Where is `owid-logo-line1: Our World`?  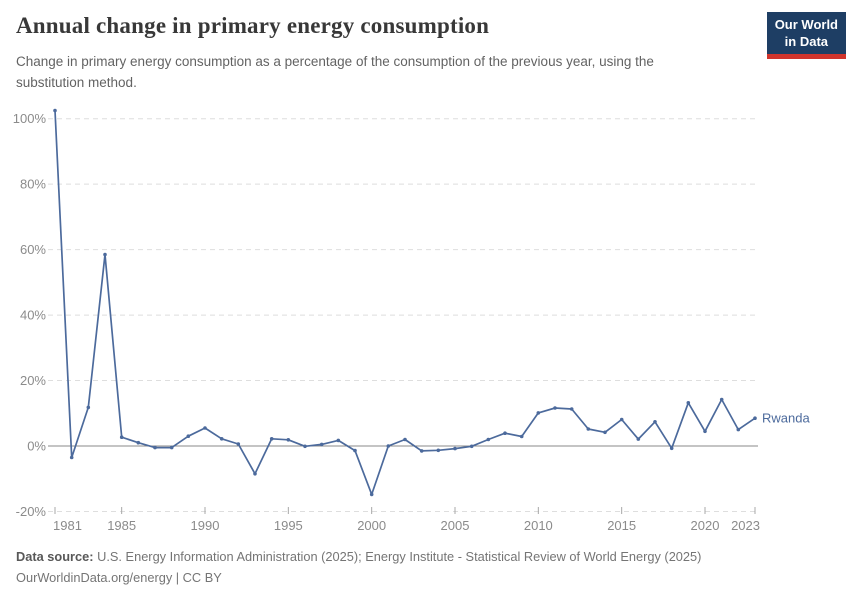
owid-logo-line1: Our World is located at coordinates (806, 24).